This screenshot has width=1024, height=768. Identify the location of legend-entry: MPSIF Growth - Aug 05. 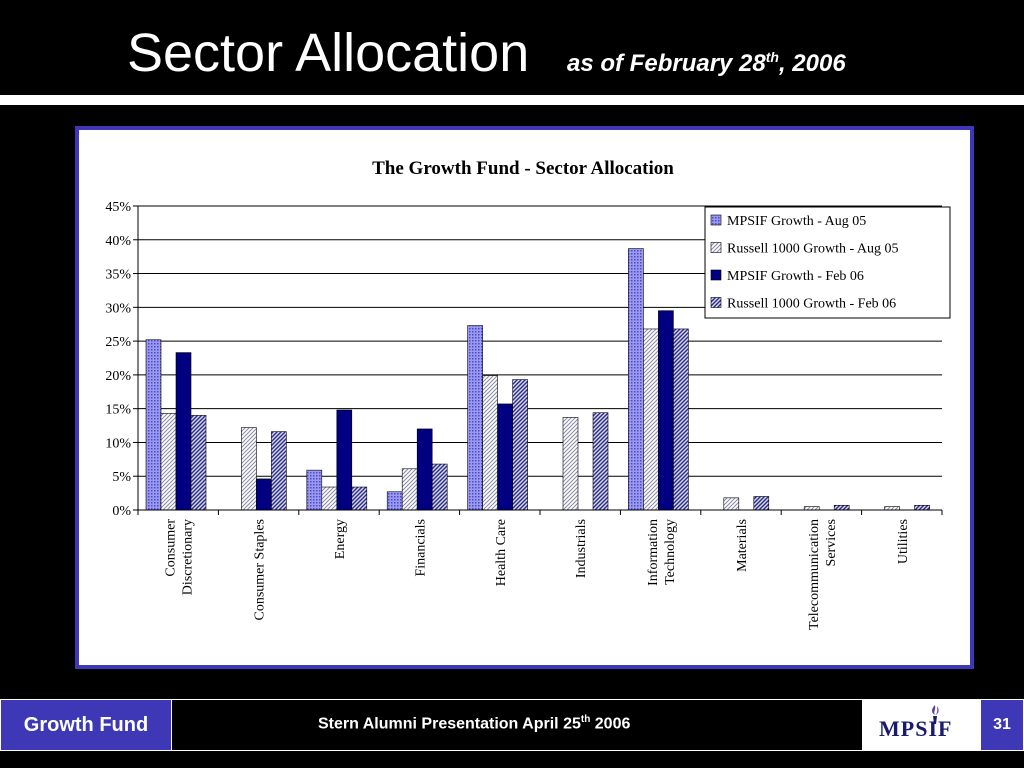
(796, 221).